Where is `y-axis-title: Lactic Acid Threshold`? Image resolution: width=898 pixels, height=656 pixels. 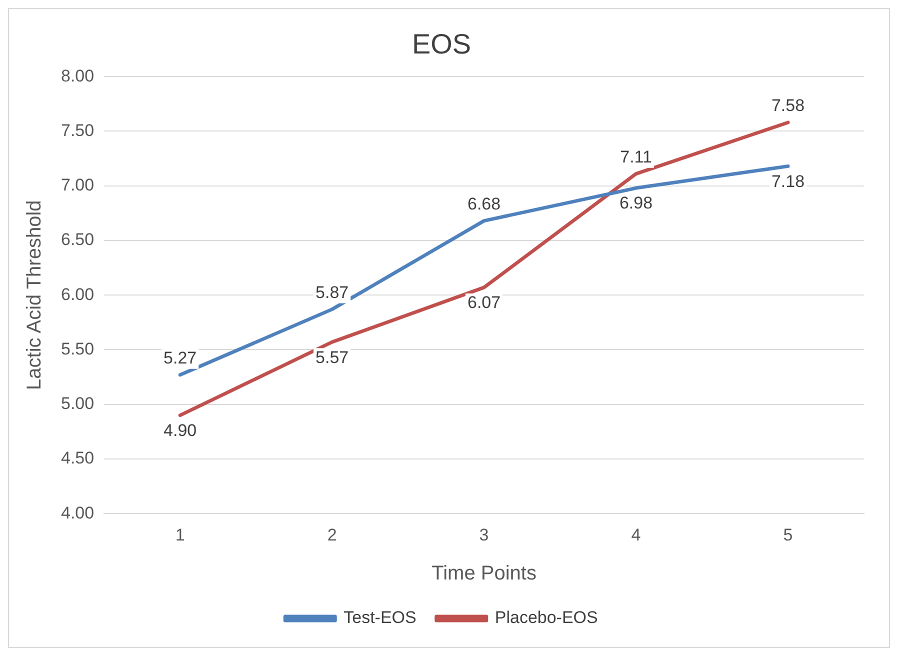 y-axis-title: Lactic Acid Threshold is located at coordinates (35, 295).